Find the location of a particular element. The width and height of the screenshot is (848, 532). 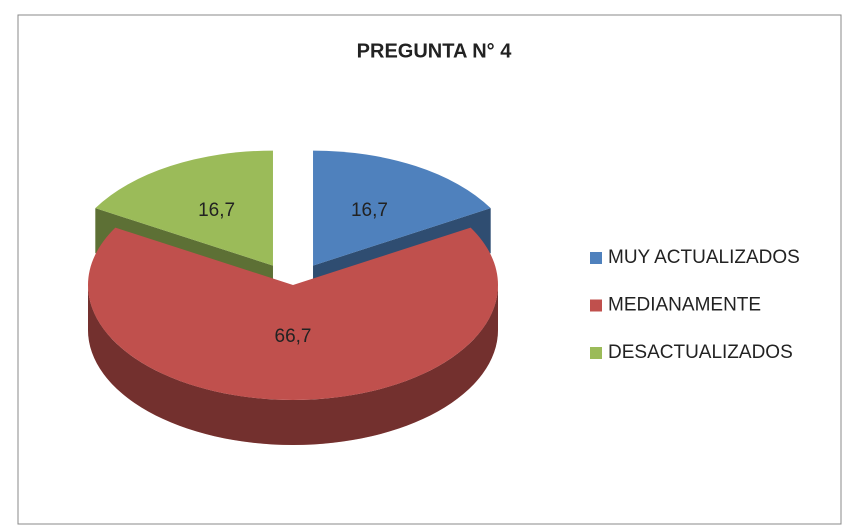

legend-label: DESACTUALIZADOS is located at coordinates (700, 352).